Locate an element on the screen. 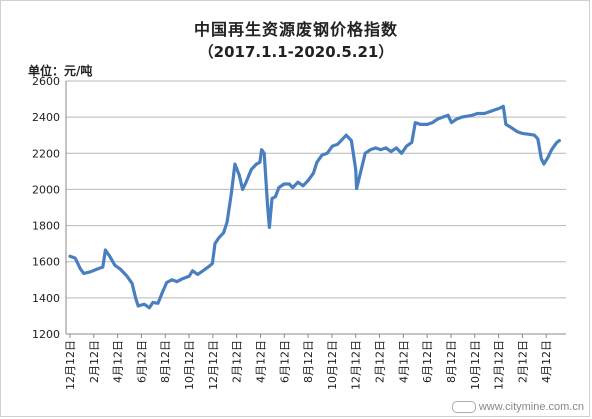  y-tick-label: 1200 is located at coordinates (46, 334).